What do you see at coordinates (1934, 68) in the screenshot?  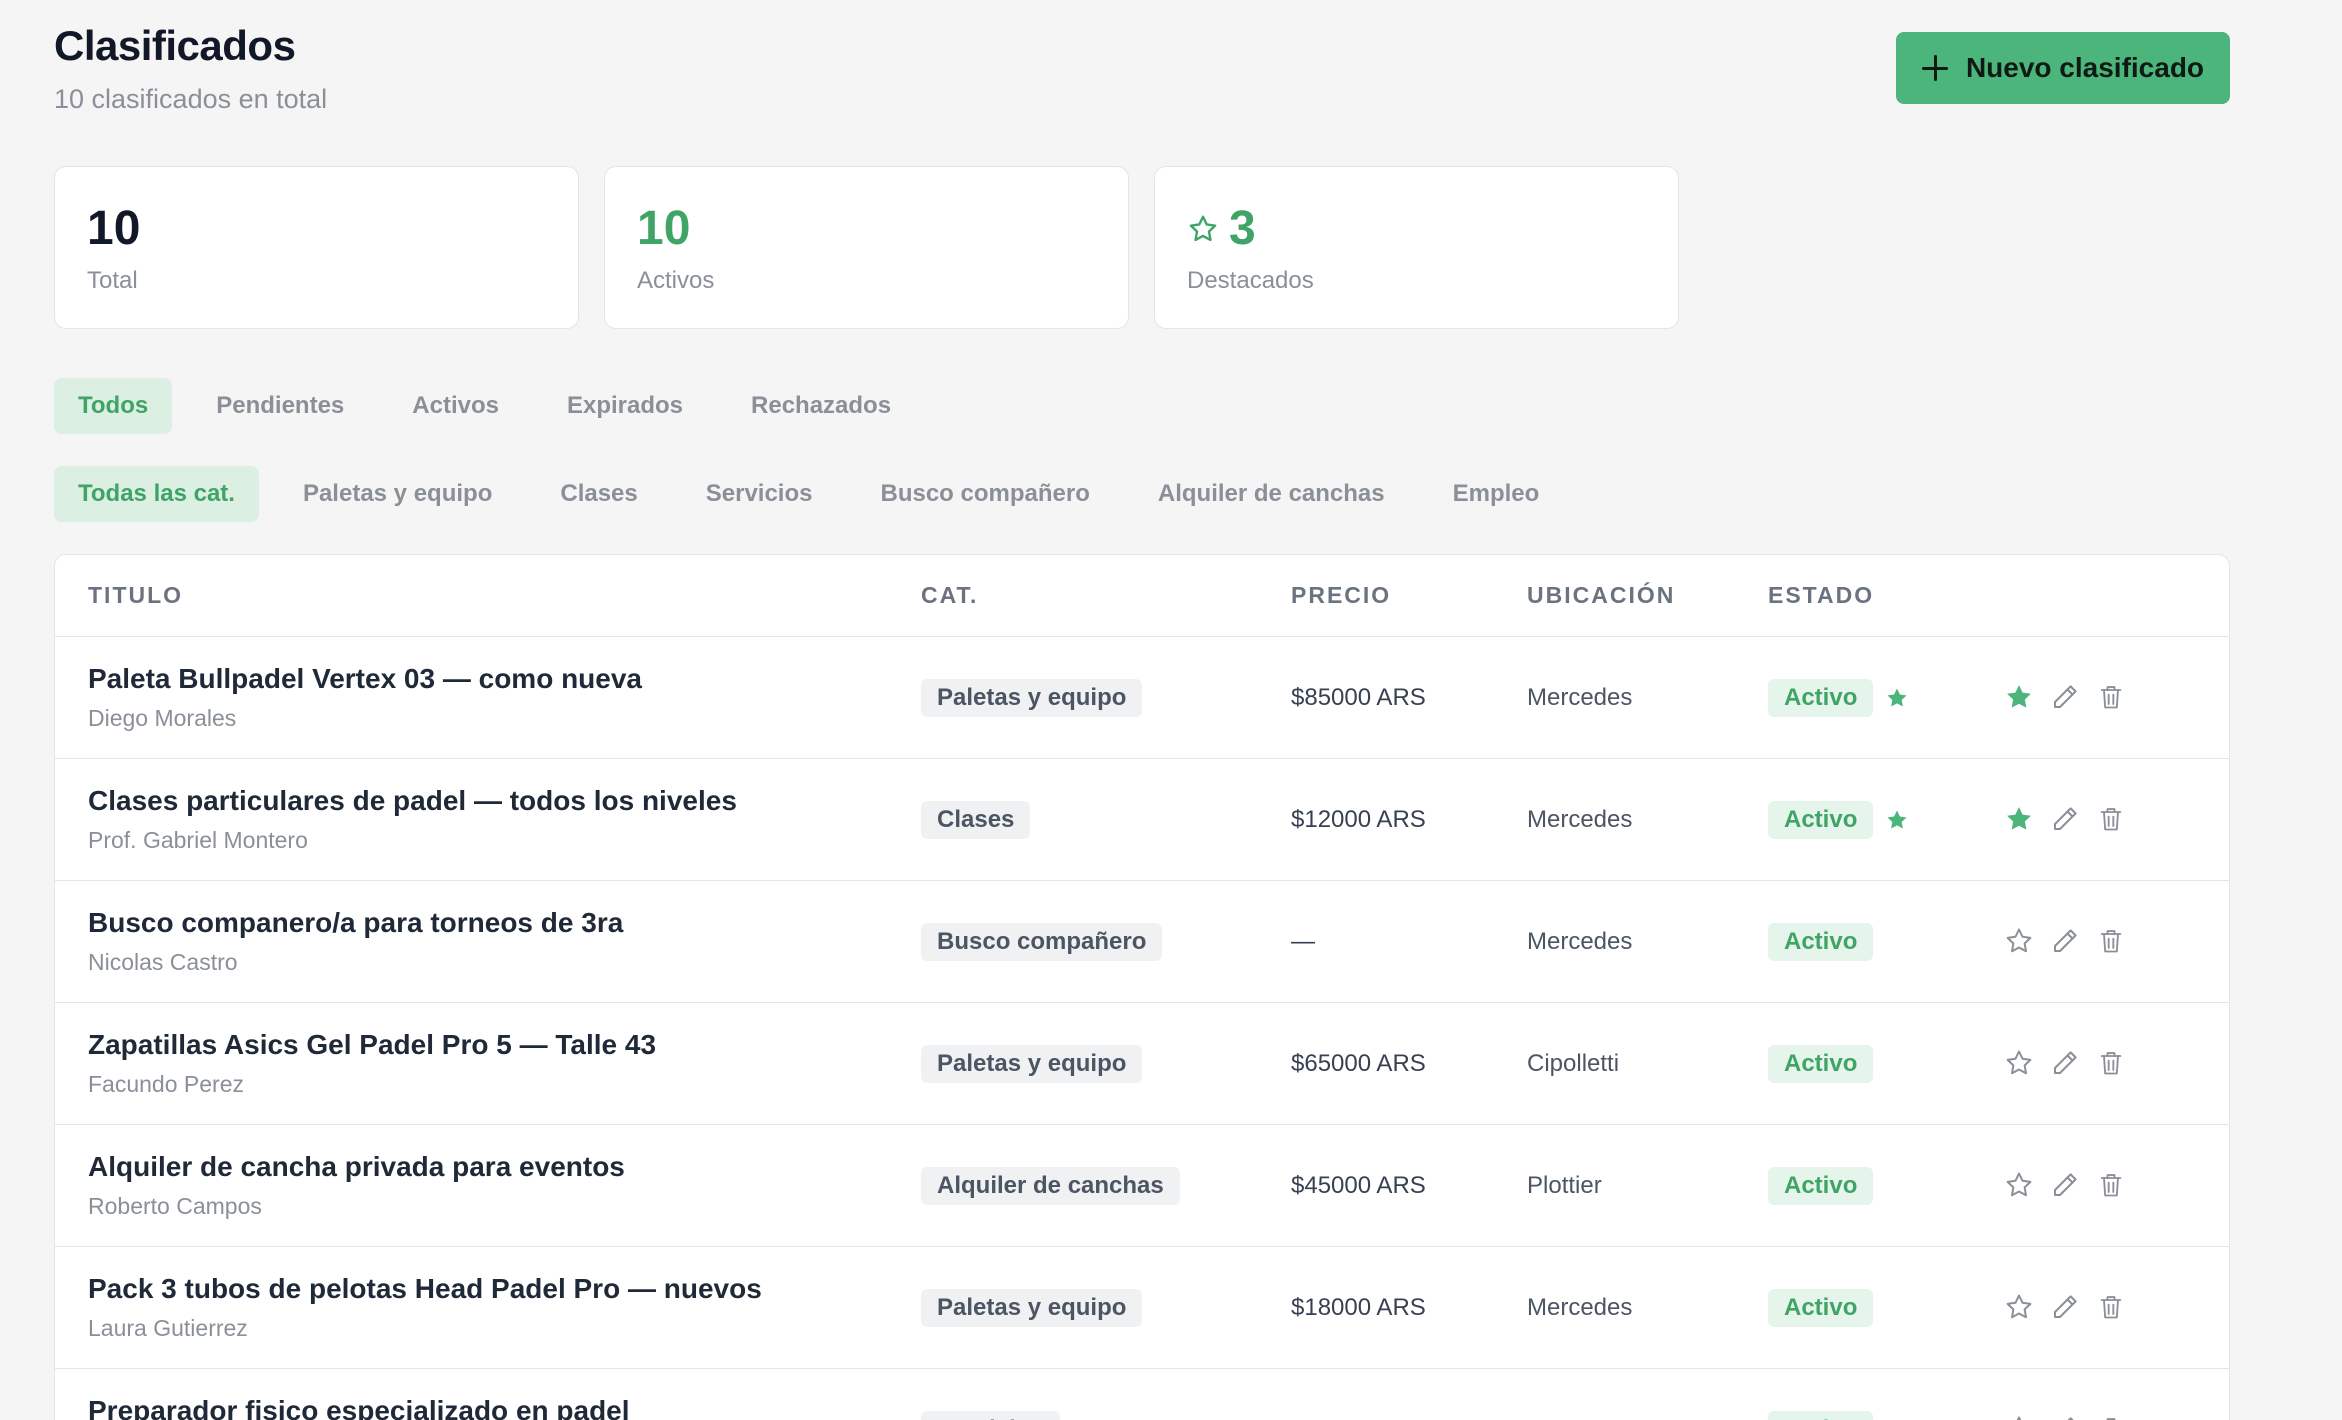 I see `plus-icon` at bounding box center [1934, 68].